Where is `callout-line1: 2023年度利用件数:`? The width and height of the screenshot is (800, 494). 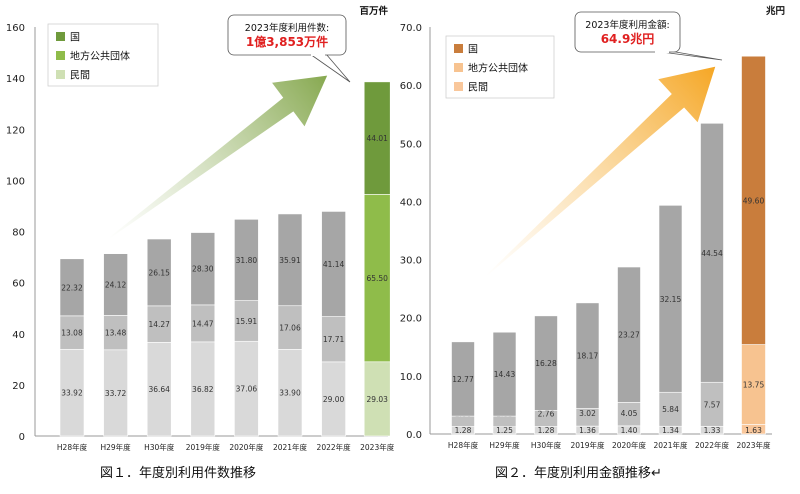
callout-line1: 2023年度利用件数: is located at coordinates (287, 28).